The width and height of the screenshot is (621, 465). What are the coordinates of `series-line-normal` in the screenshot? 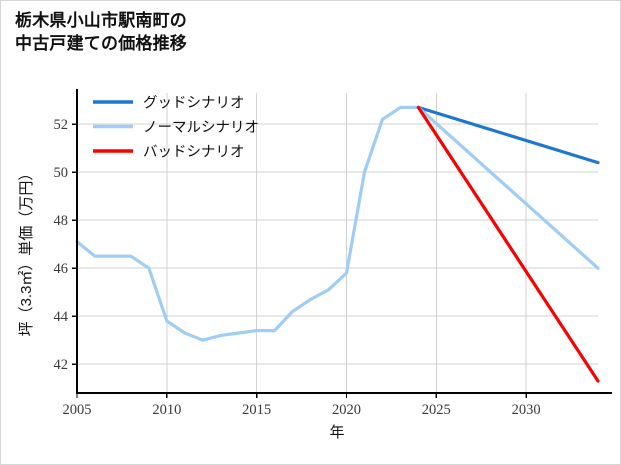 It's located at (508, 187).